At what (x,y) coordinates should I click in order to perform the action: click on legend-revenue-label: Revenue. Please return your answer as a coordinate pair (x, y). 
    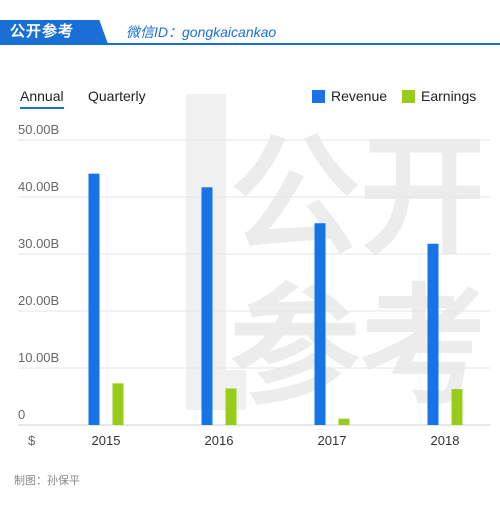
    Looking at the image, I should click on (359, 96).